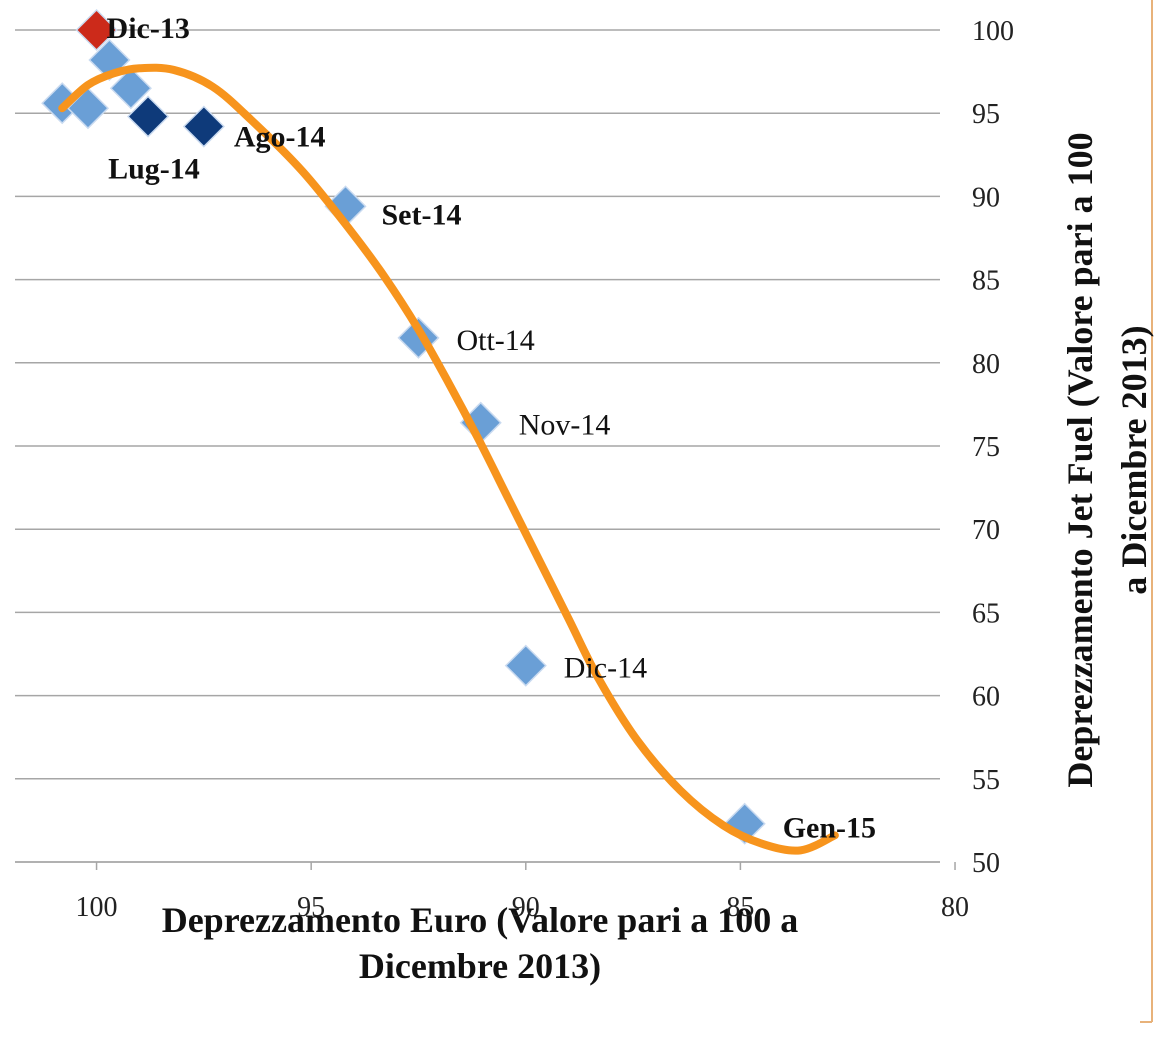  I want to click on y-tick-label: 75, so click(986, 447).